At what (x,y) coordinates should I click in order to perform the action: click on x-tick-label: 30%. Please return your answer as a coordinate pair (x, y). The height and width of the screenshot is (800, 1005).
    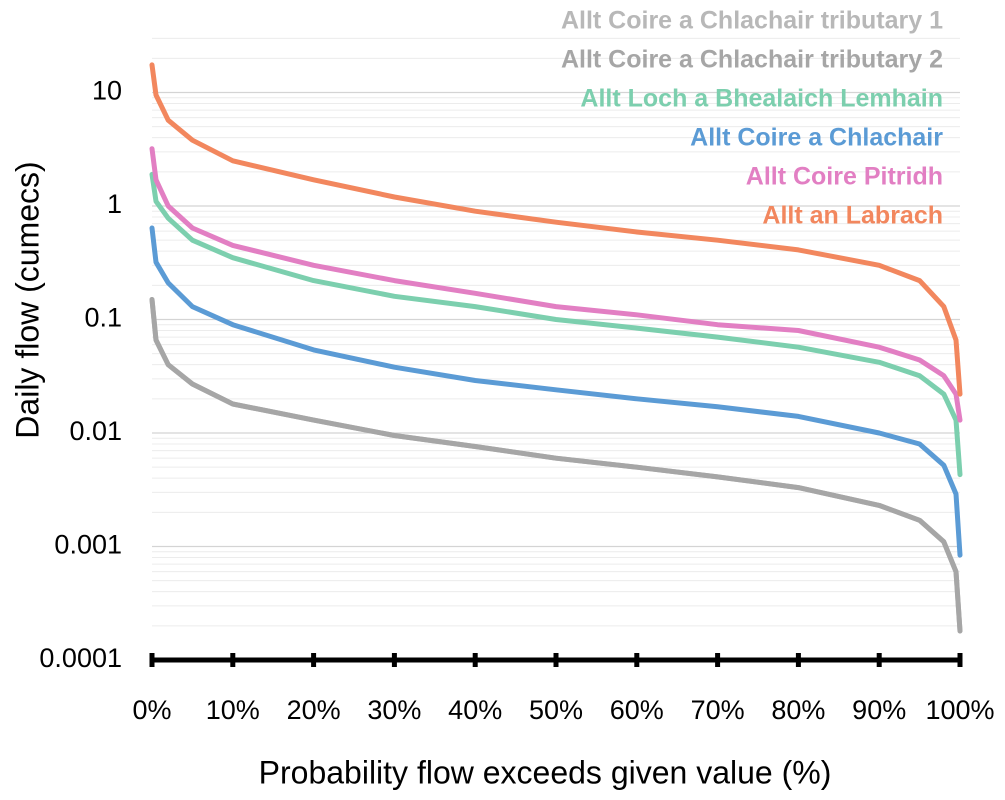
    Looking at the image, I should click on (394, 710).